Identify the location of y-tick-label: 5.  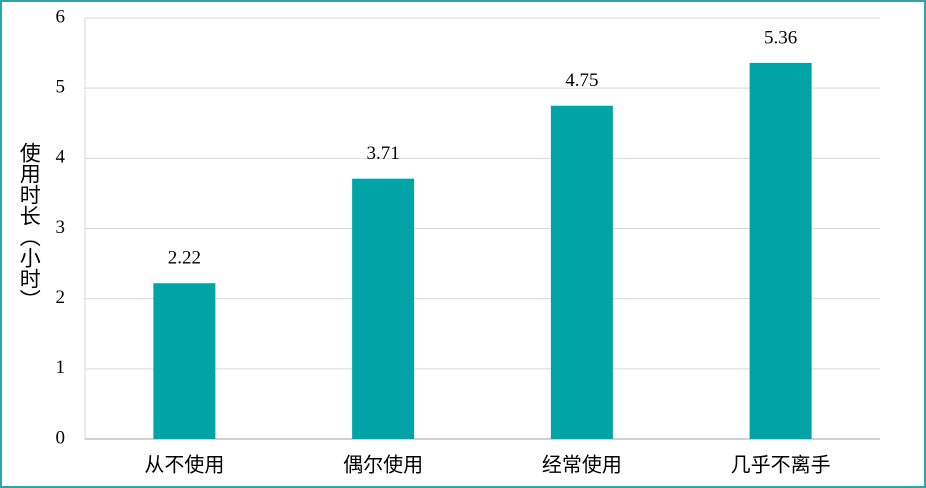
(61, 87).